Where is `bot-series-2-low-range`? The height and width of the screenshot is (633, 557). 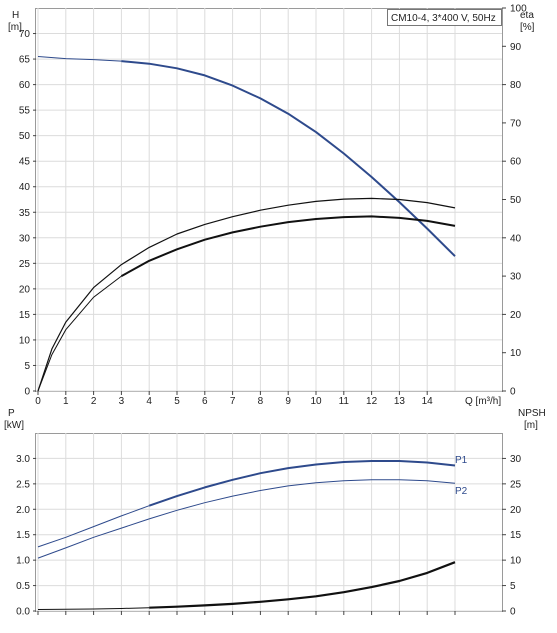 bot-series-2-low-range is located at coordinates (93, 608).